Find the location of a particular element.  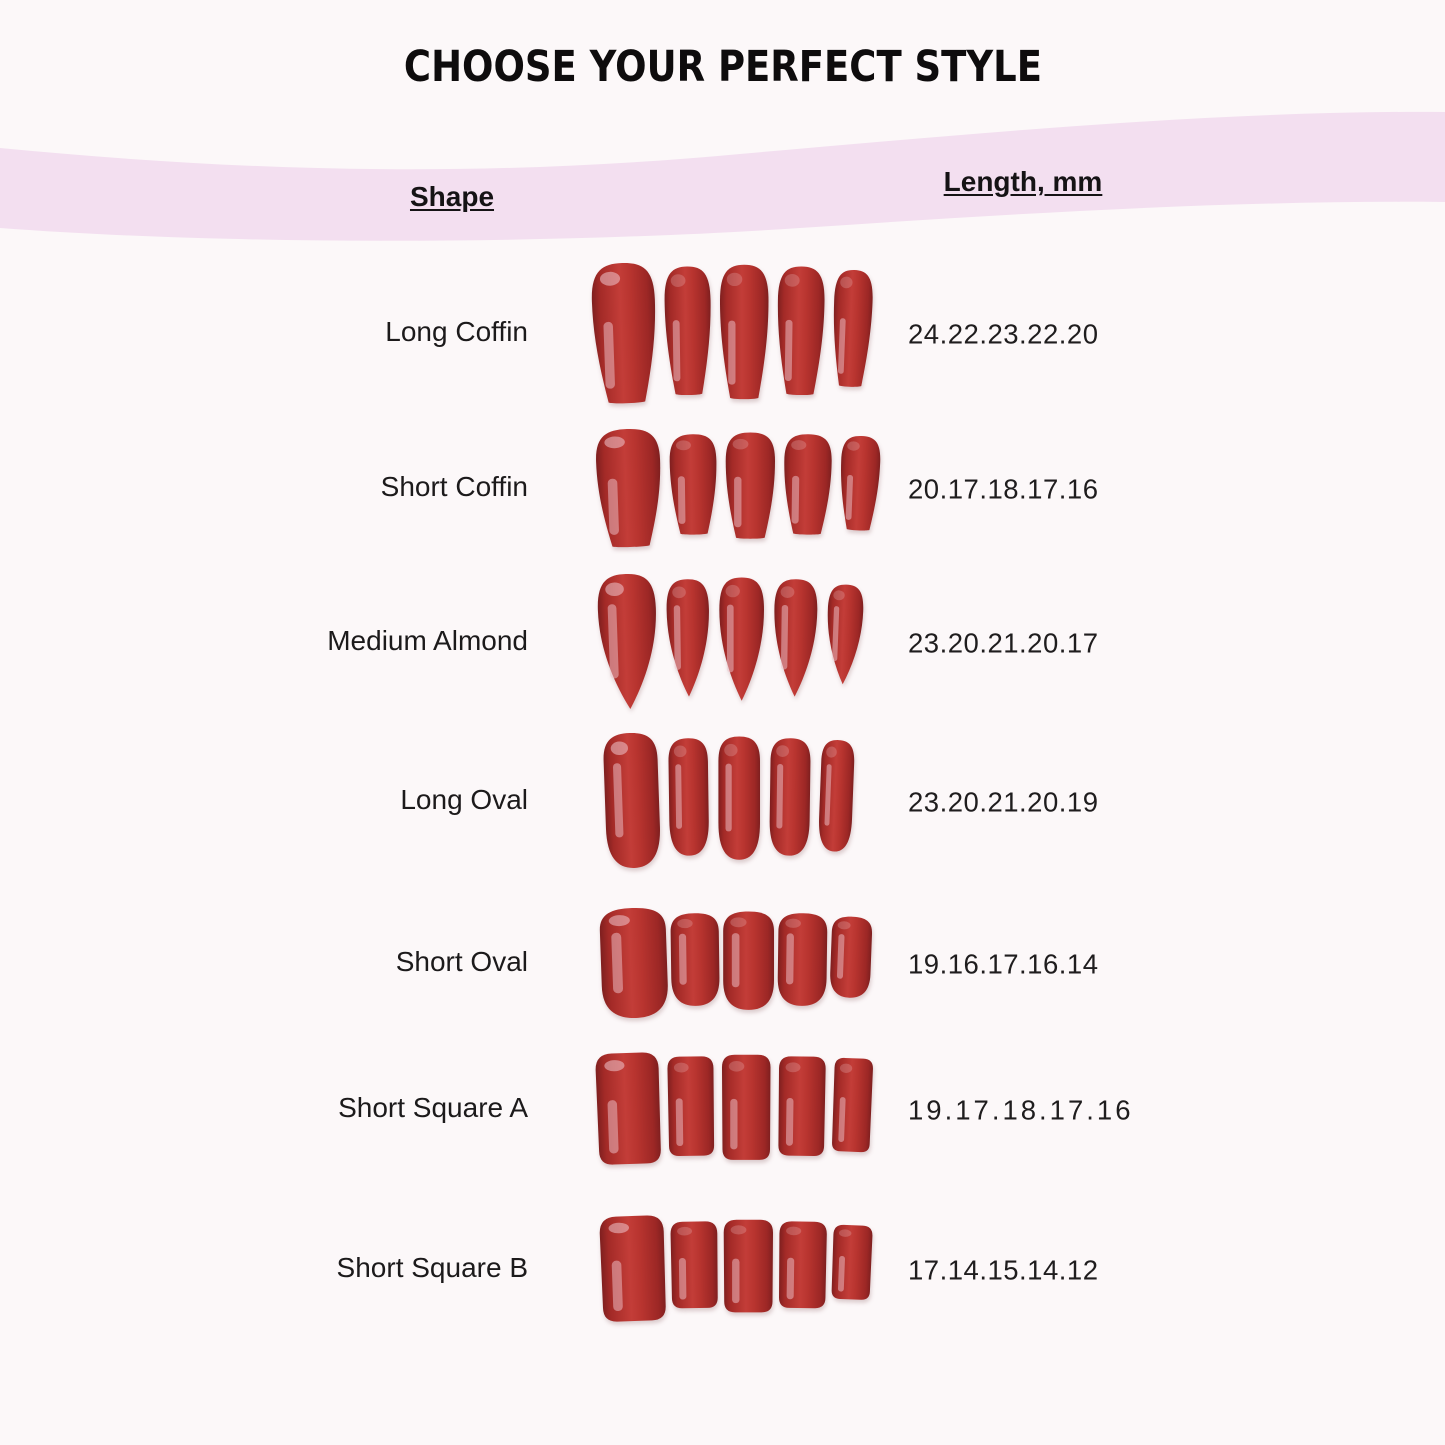

style-row-short-oval: Short Oval 19.16.17.16.14 is located at coordinates (722, 962).